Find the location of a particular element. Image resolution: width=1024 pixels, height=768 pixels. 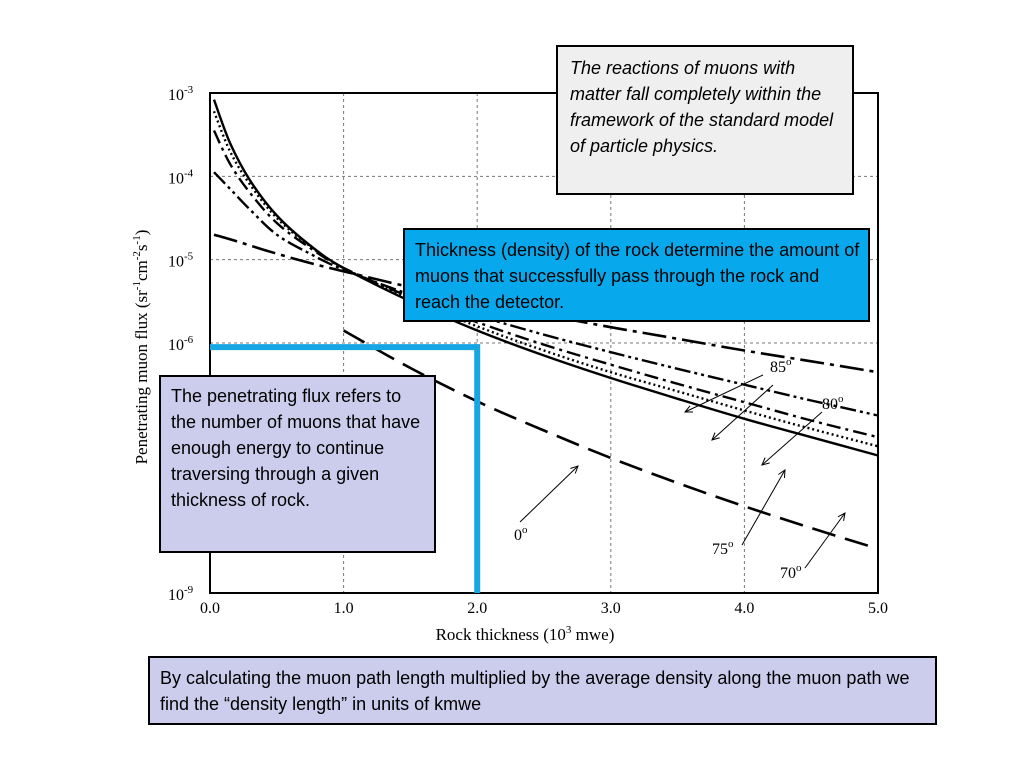

y-tick-3: 10⁻⁶ is located at coordinates (181, 344).